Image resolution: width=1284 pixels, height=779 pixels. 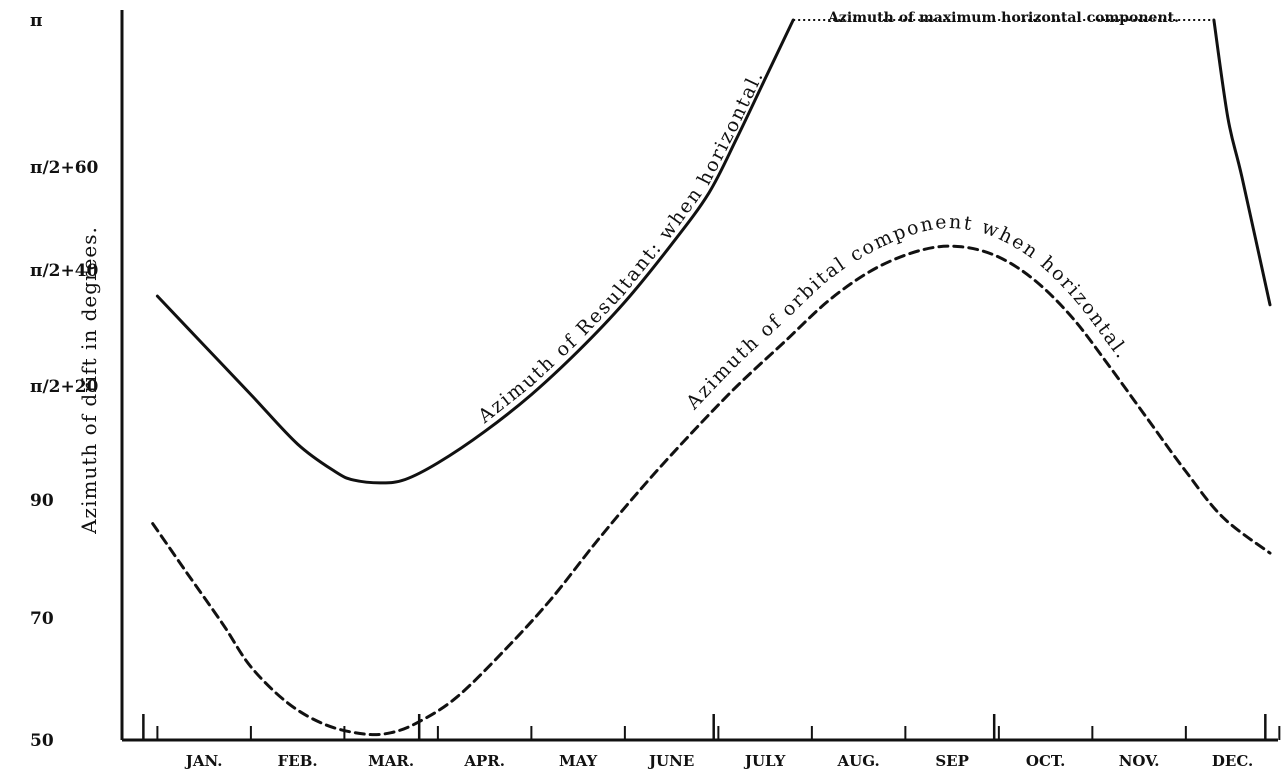 What do you see at coordinates (670, 761) in the screenshot?
I see `x-tick-label: JUNE` at bounding box center [670, 761].